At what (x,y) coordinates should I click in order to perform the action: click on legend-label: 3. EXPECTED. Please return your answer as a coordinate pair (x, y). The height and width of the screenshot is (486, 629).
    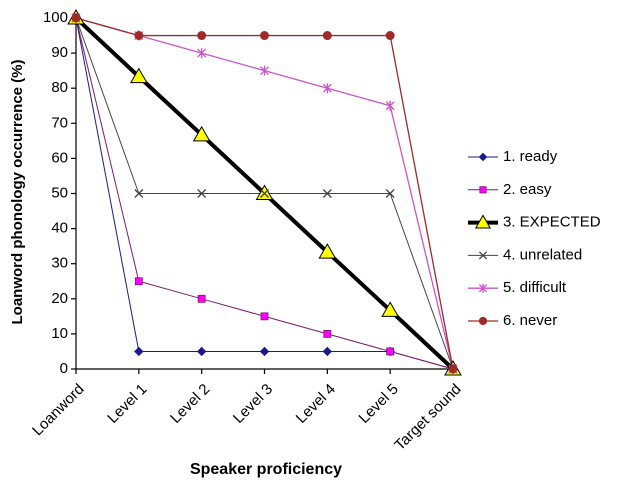
    Looking at the image, I should click on (552, 222).